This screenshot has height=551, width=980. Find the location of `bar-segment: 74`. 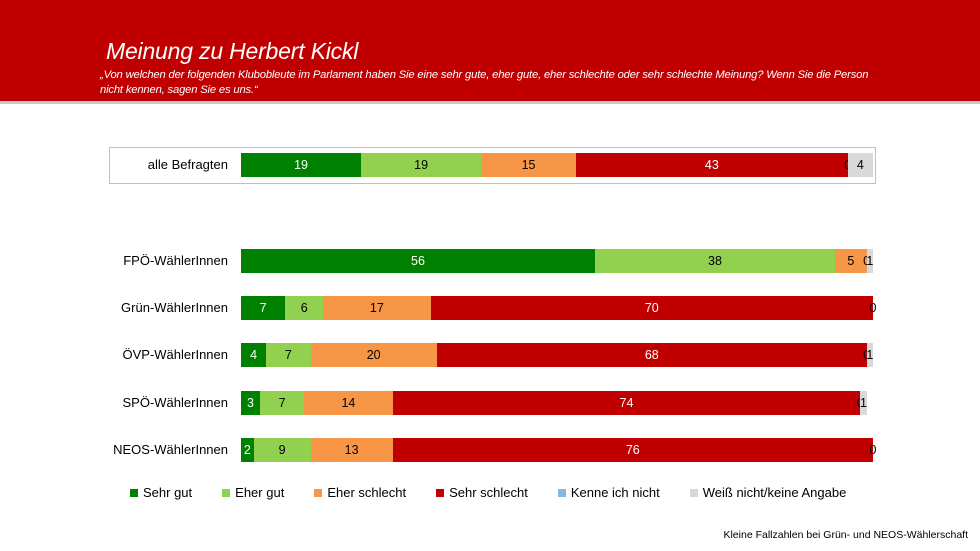

bar-segment: 74 is located at coordinates (626, 403).